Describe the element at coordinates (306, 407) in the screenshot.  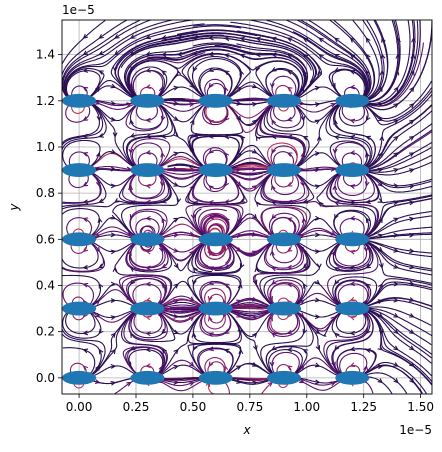
I see `x-tick-label: 1.00` at that location.